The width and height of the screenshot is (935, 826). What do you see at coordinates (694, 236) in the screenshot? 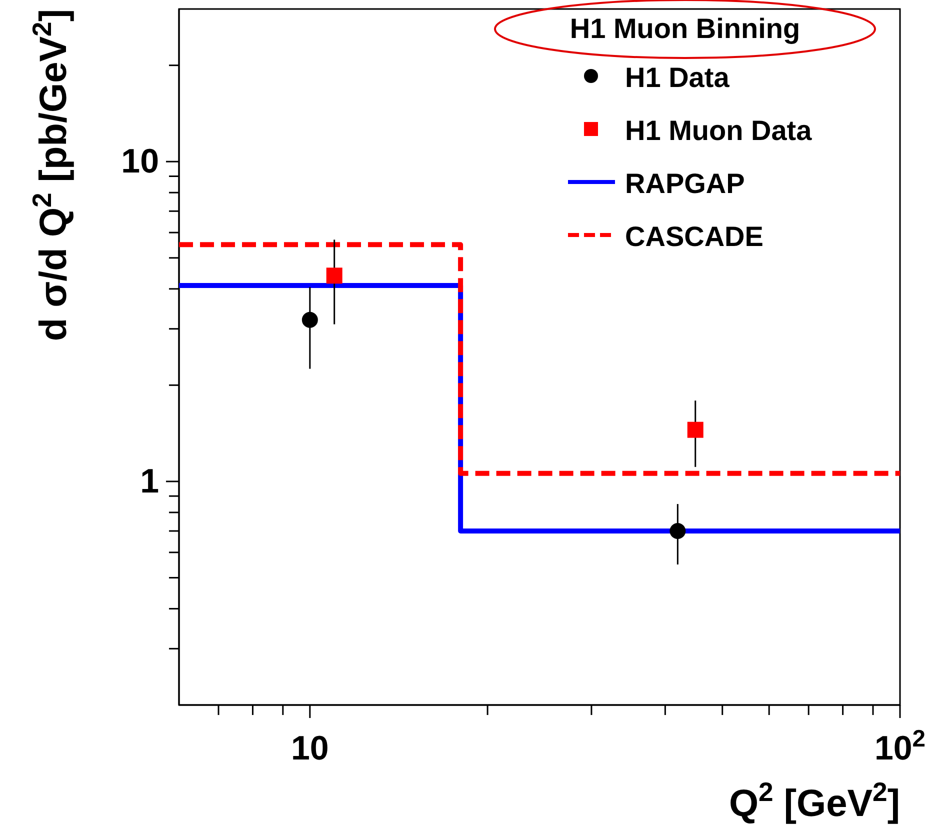
I see `legend-label: CASCADE` at bounding box center [694, 236].